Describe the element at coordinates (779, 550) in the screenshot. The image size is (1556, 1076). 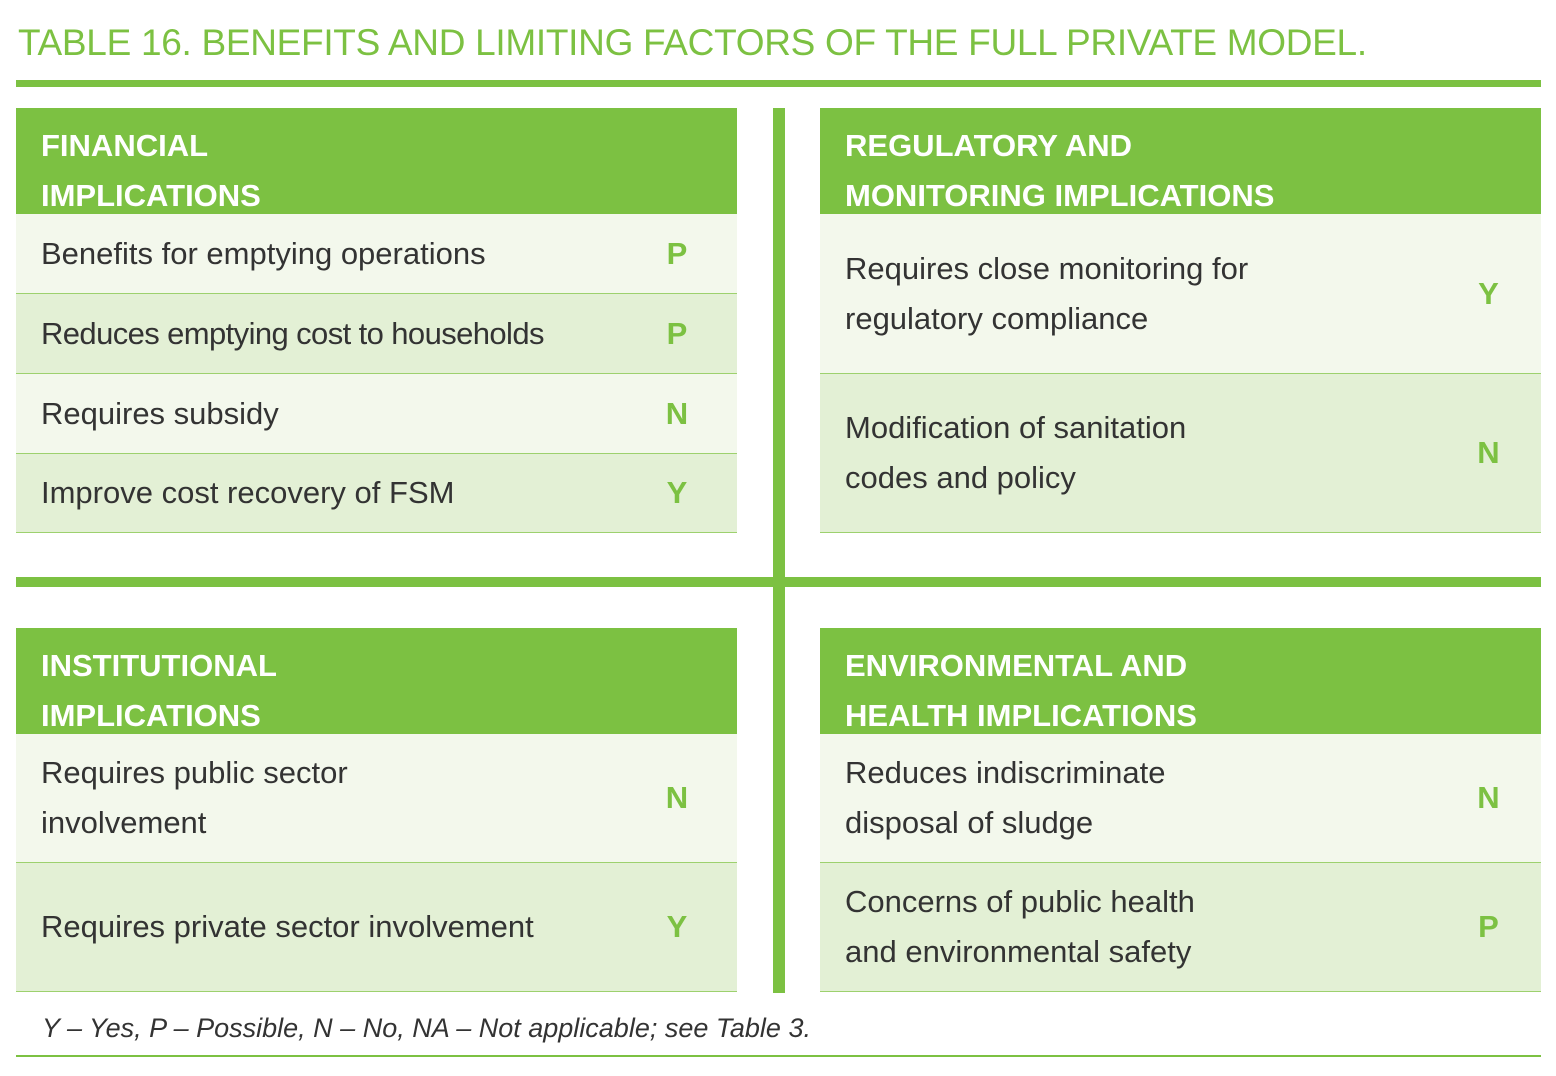
I see `vertical-divider` at that location.